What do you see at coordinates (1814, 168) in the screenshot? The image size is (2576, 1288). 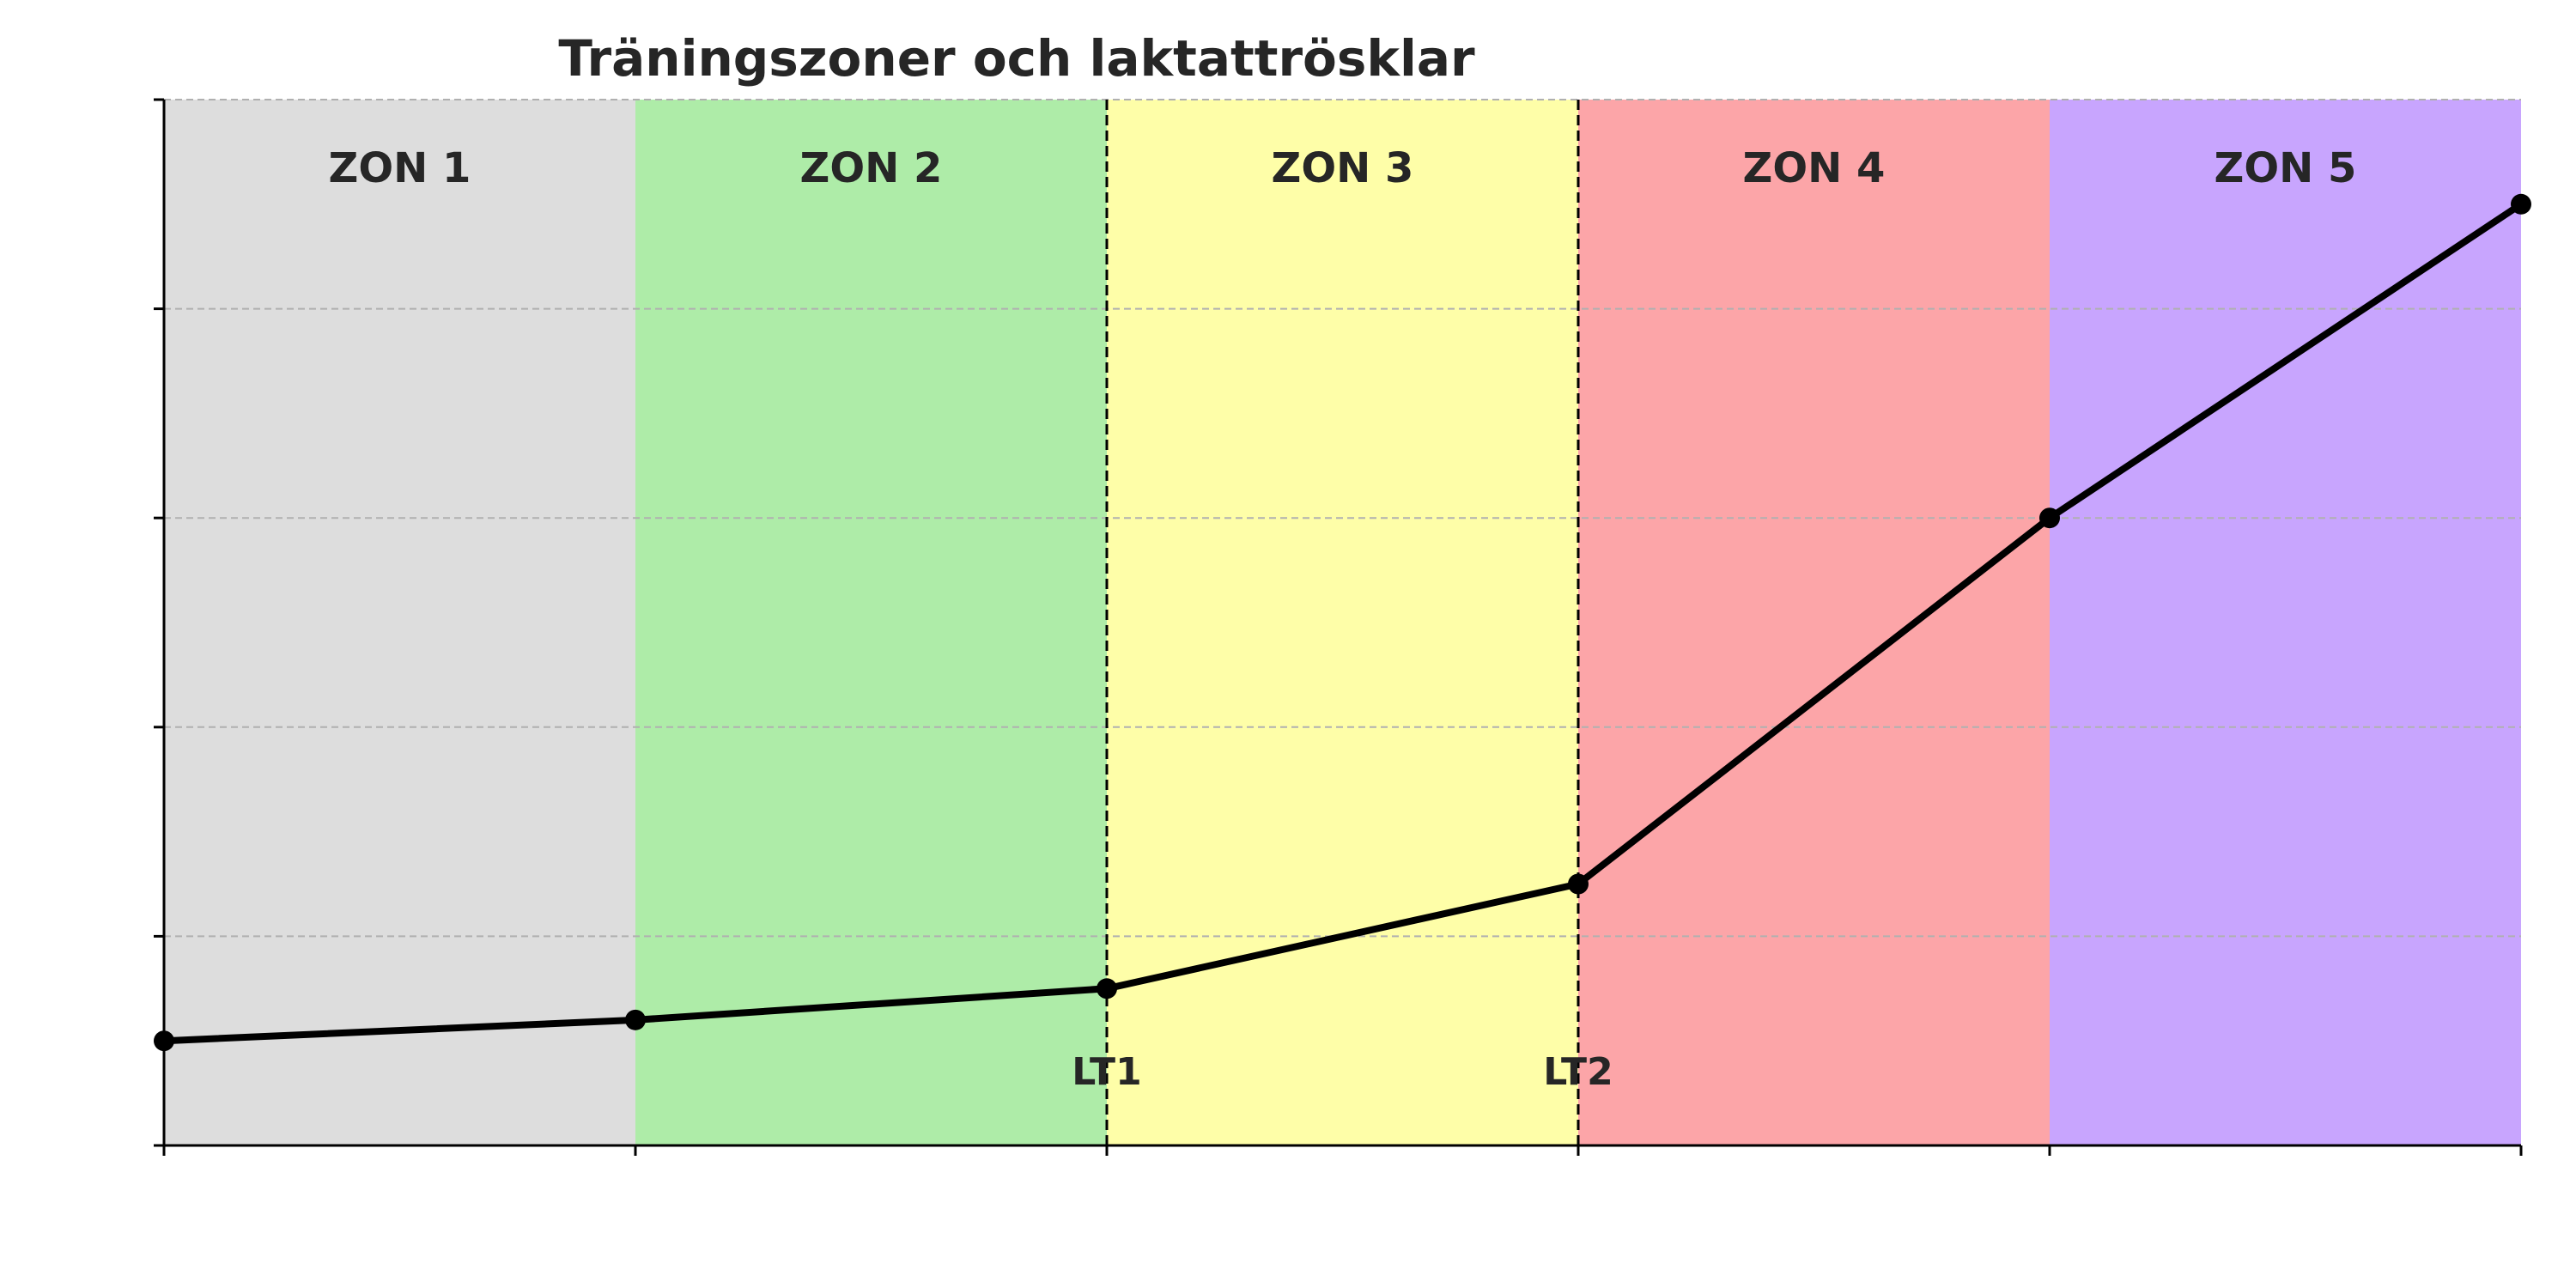 I see `zone-label: ZON 4` at bounding box center [1814, 168].